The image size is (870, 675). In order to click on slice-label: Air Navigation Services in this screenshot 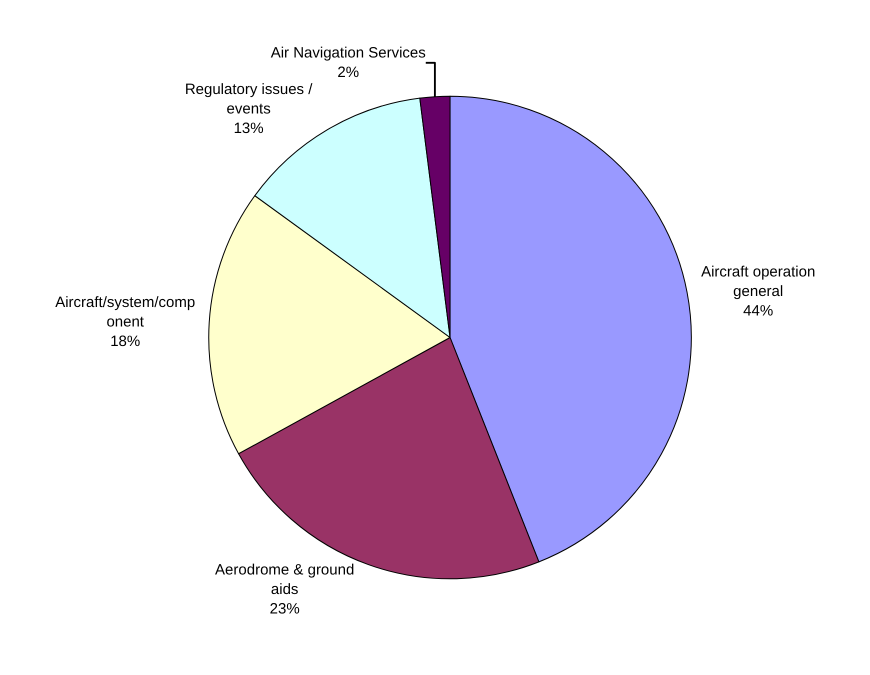, I will do `click(348, 53)`.